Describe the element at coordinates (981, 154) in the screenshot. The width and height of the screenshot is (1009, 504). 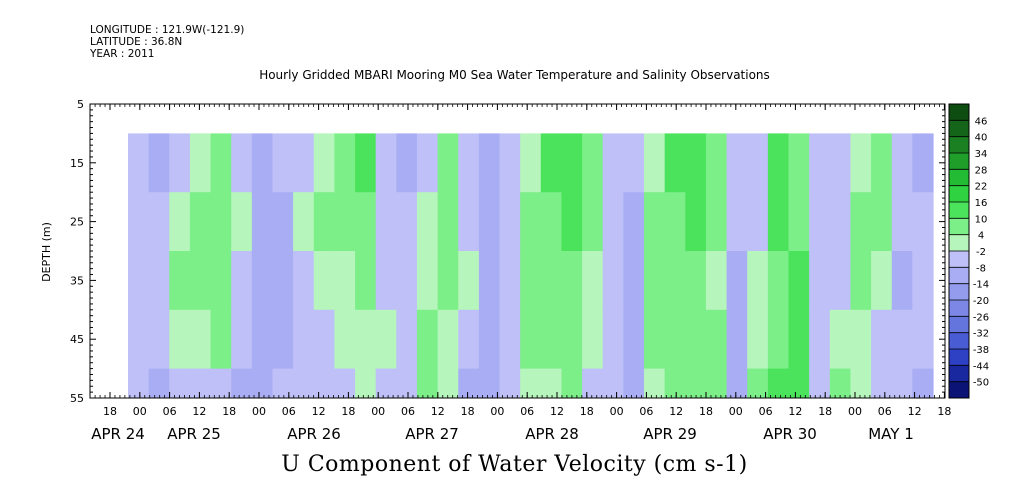
I see `colorbar-label: 34` at that location.